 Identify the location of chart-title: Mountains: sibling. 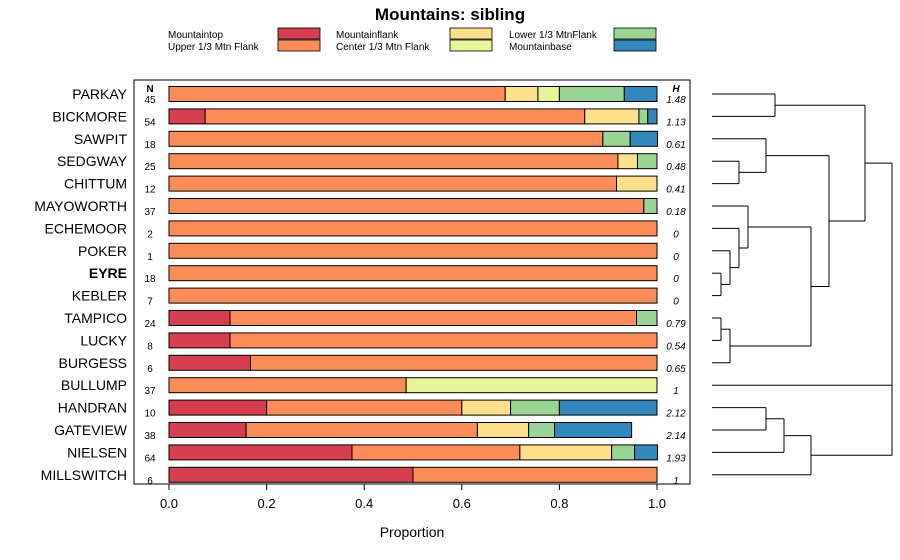
(450, 14).